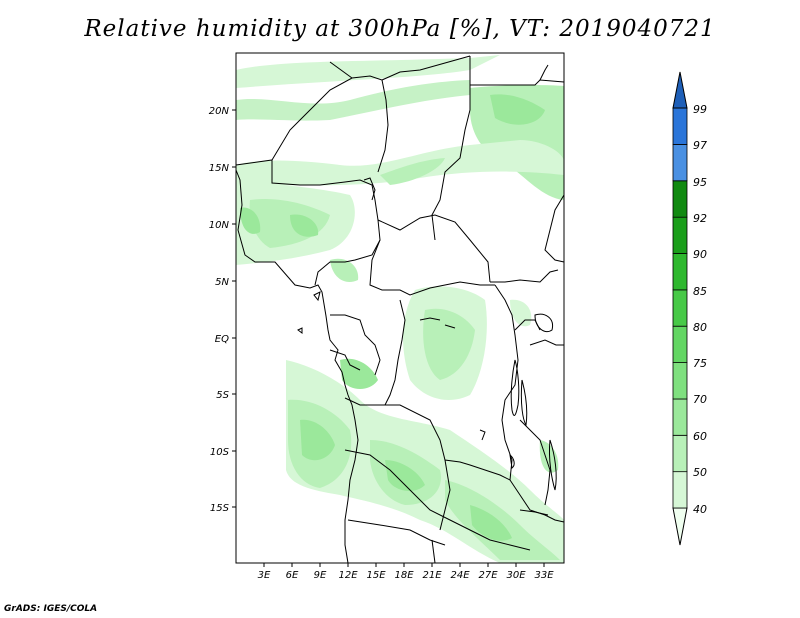 The width and height of the screenshot is (800, 618). What do you see at coordinates (700, 109) in the screenshot?
I see `colorbar-label: 99` at bounding box center [700, 109].